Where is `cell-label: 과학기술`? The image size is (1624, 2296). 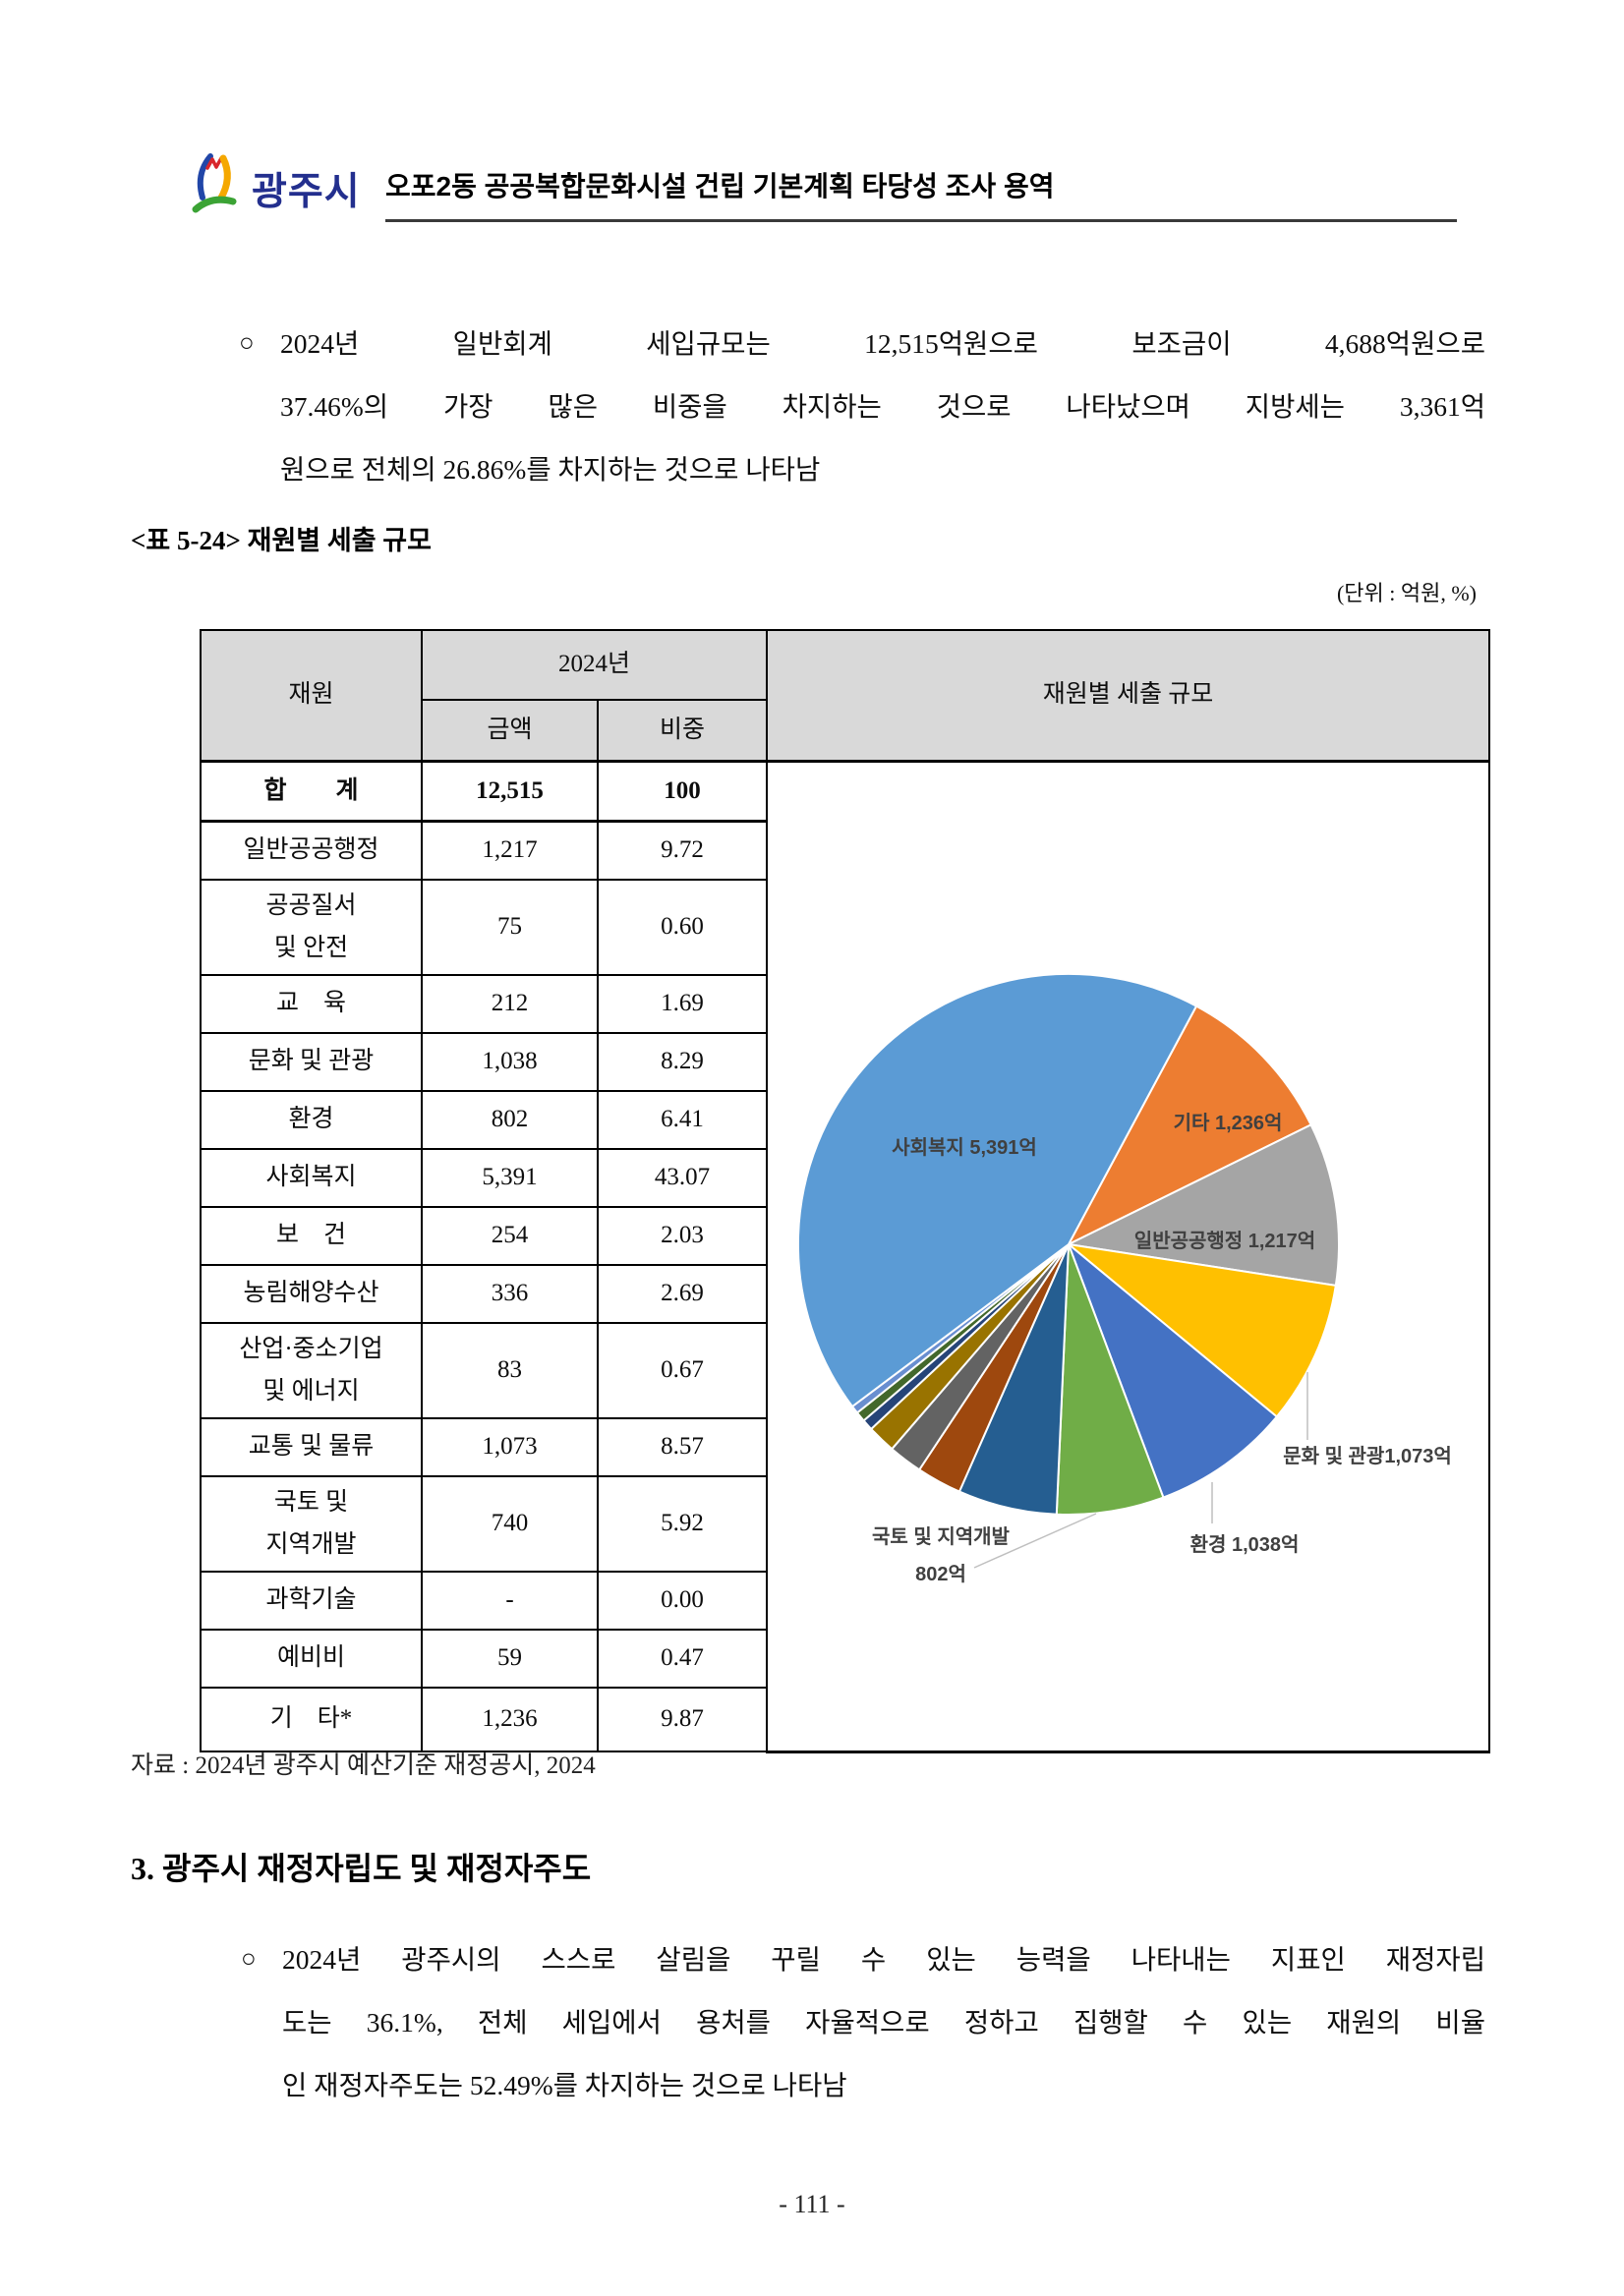 cell-label: 과학기술 is located at coordinates (311, 1601).